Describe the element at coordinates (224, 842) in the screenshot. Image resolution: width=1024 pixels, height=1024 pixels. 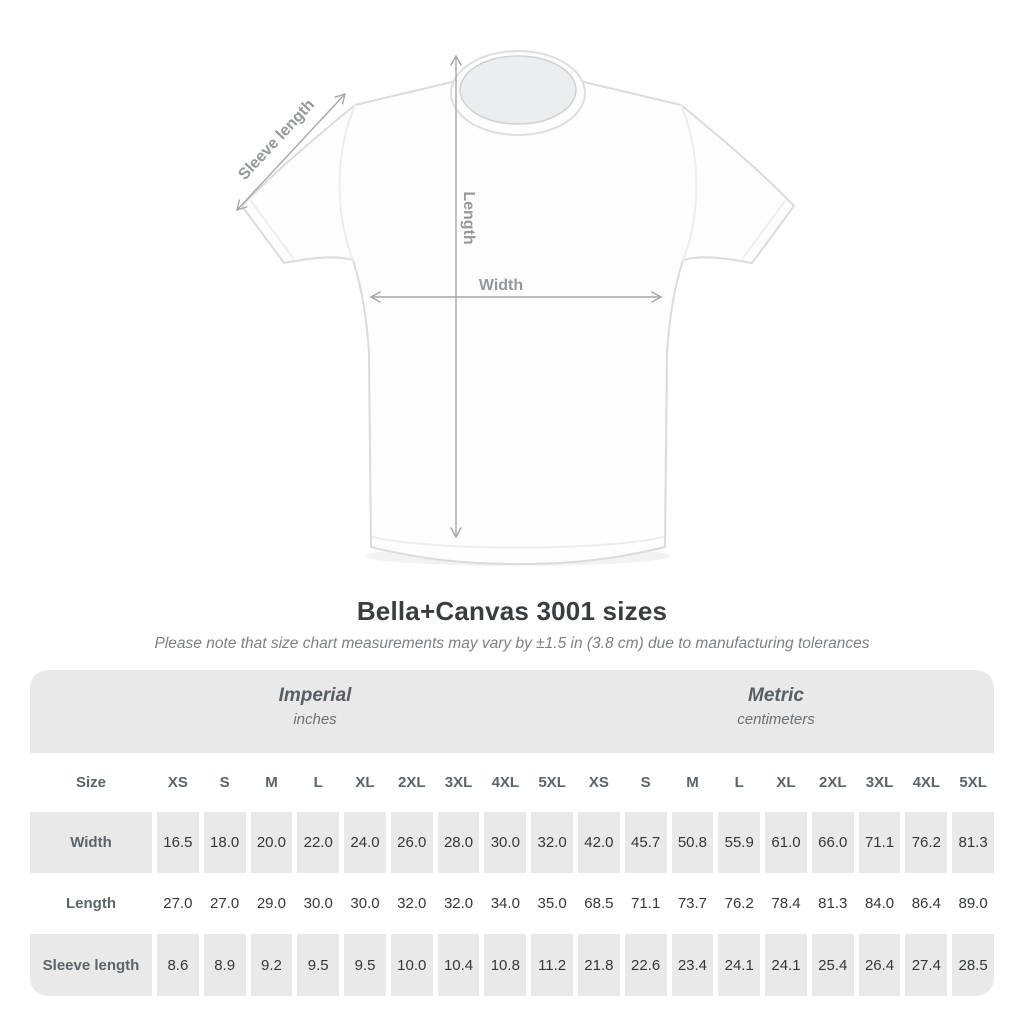
I see `value-cell: 18.0` at that location.